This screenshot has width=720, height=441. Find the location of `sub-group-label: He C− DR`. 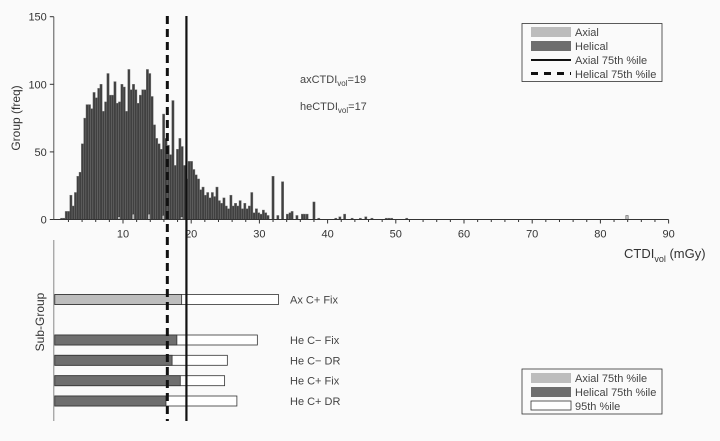

sub-group-label: He C− DR is located at coordinates (315, 361).